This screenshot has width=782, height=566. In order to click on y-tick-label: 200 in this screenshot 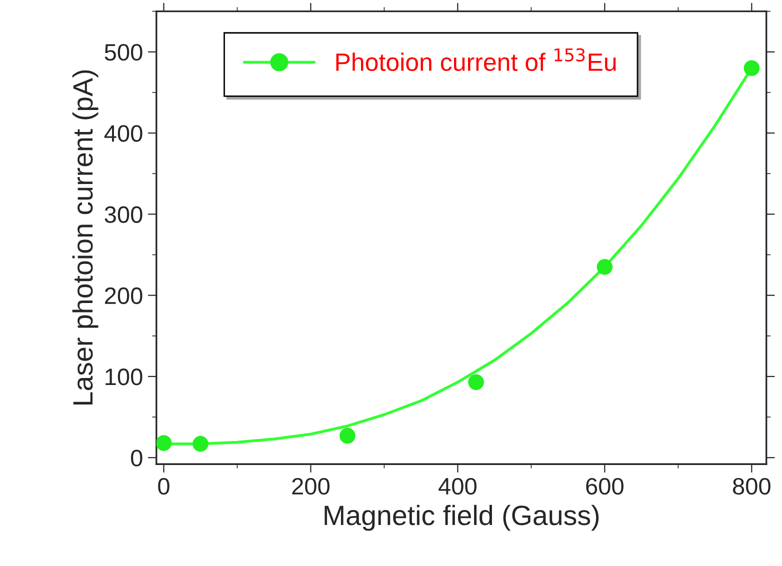, I will do `click(123, 295)`.